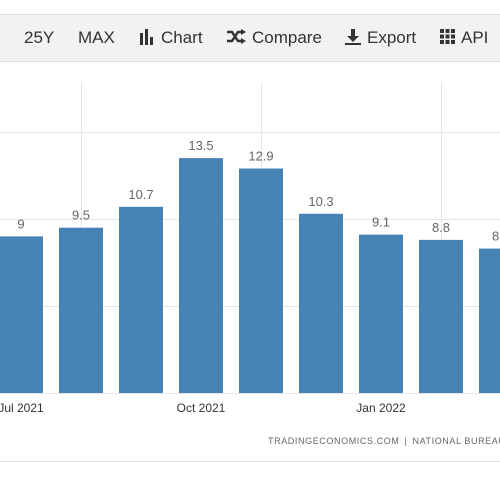  Describe the element at coordinates (496, 236) in the screenshot. I see `bar-value-label: 8.3` at that location.